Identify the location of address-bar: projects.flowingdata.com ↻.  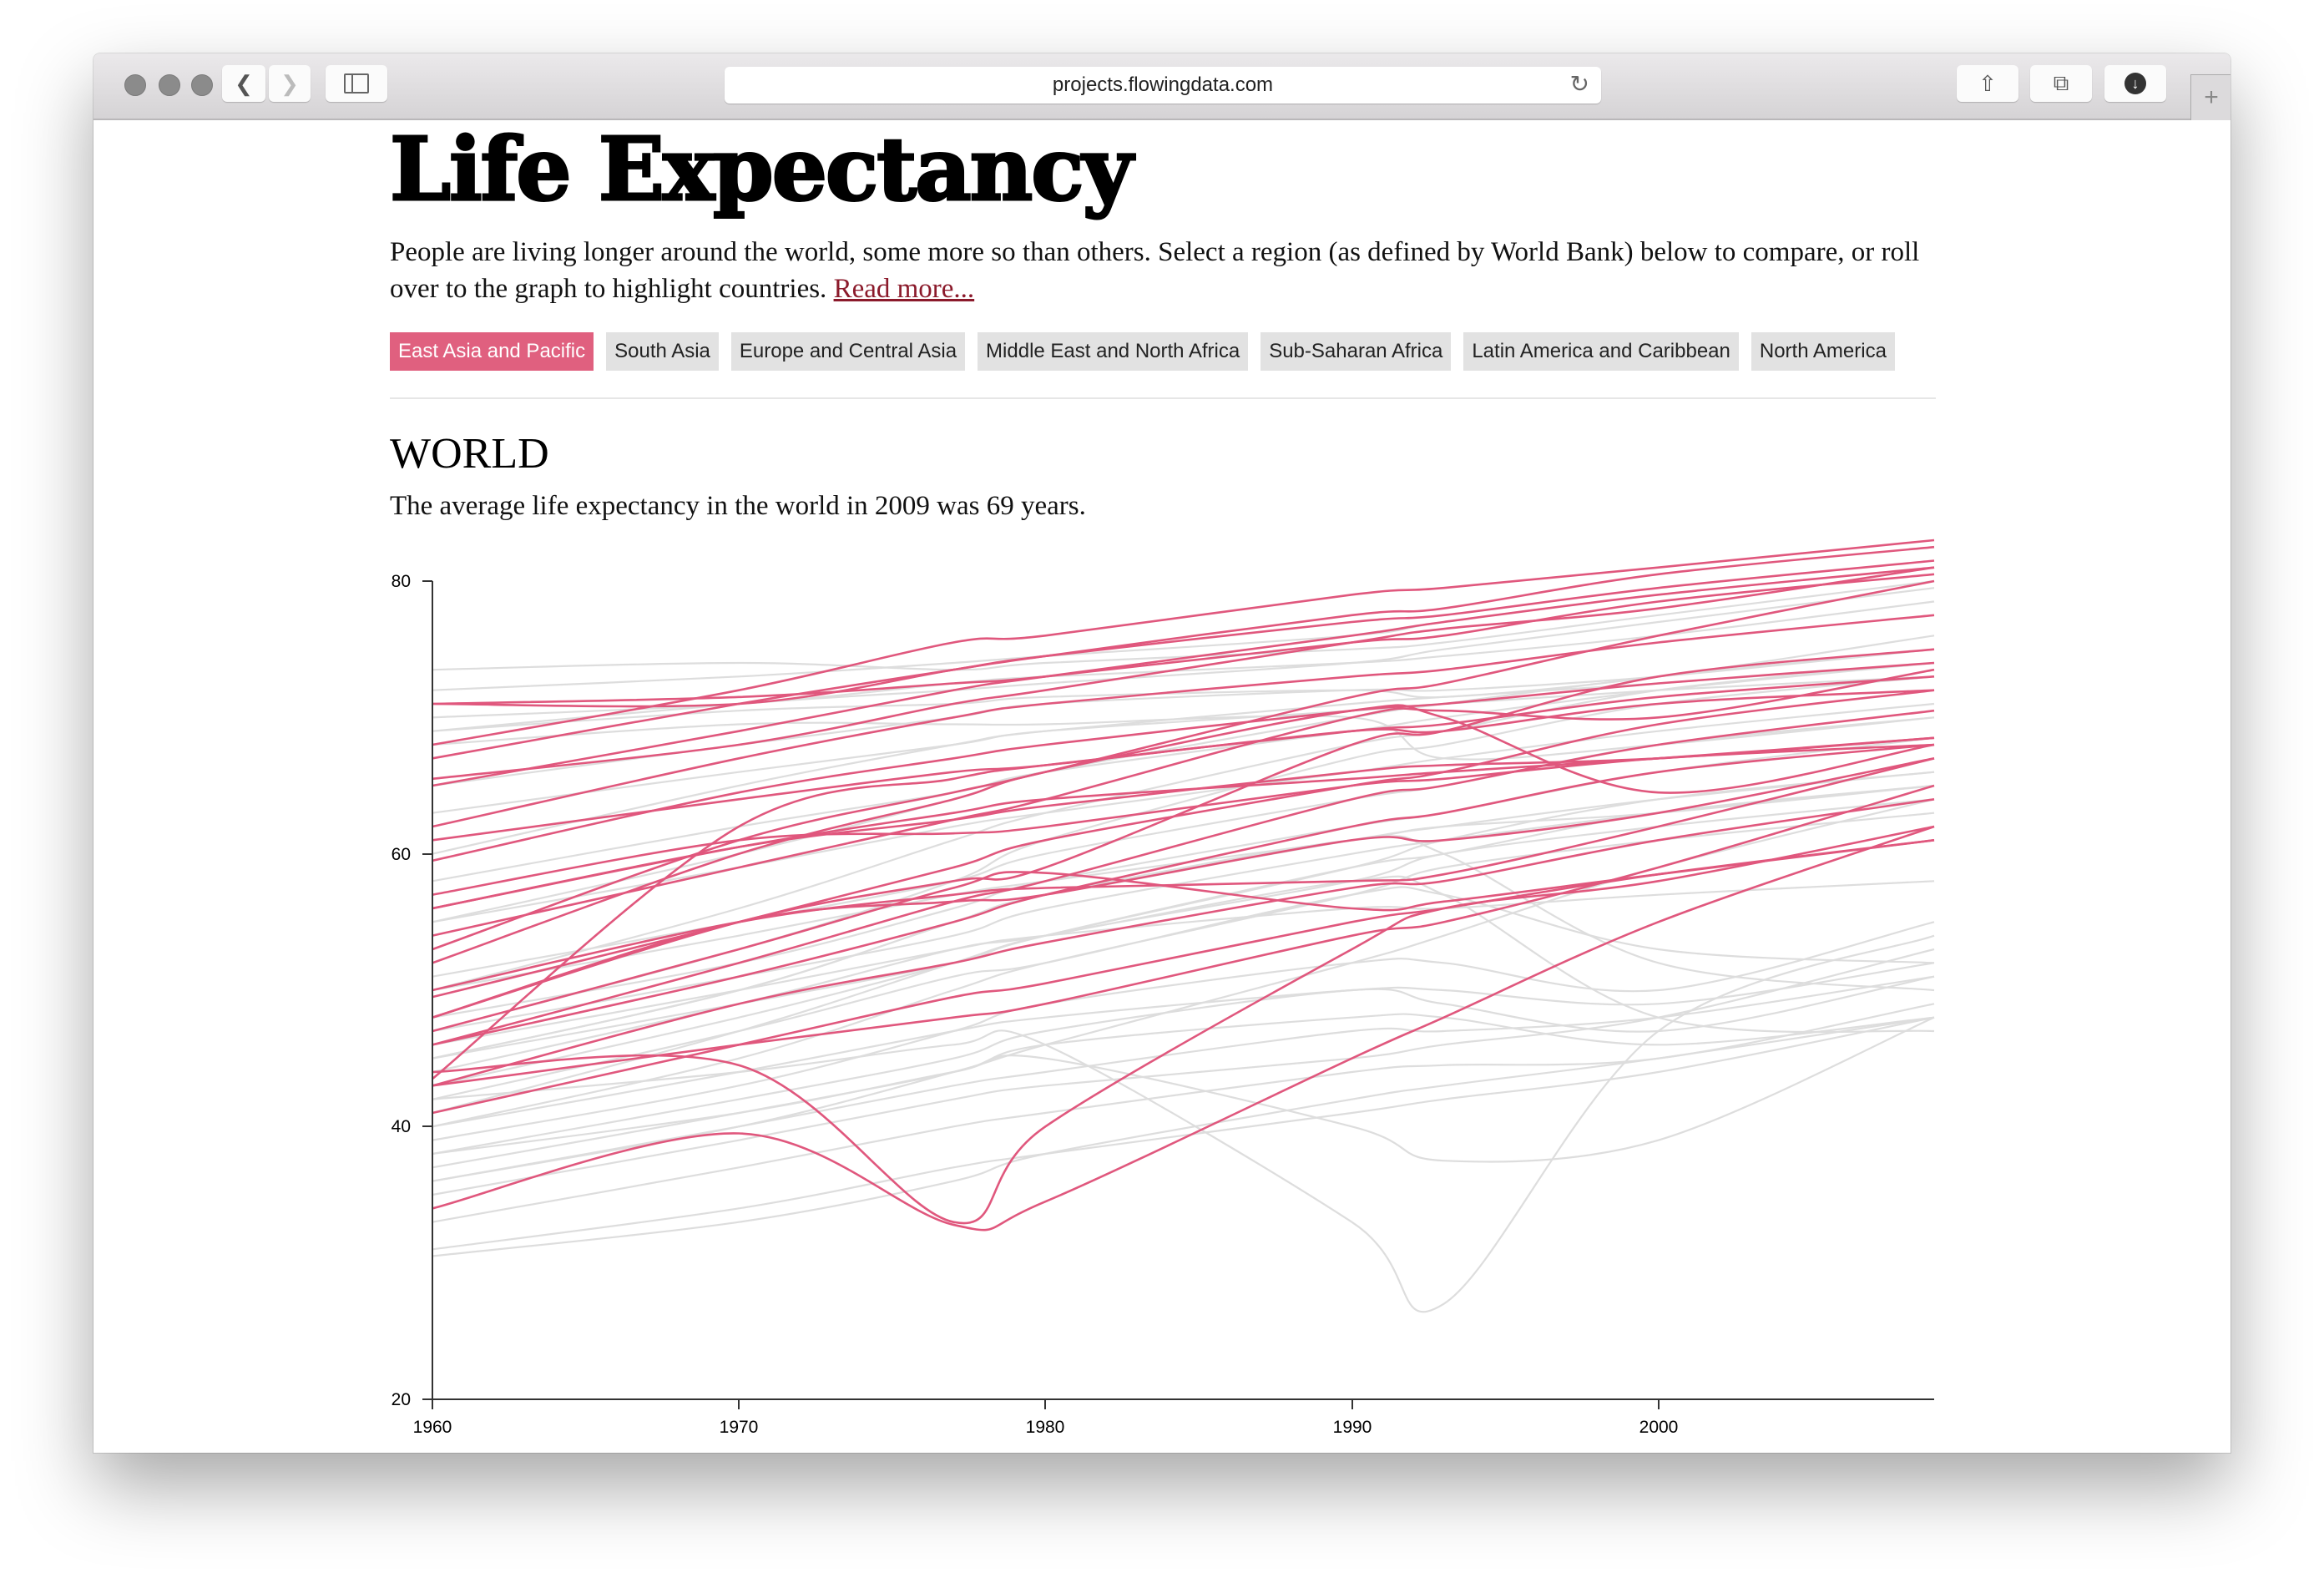
(1163, 86).